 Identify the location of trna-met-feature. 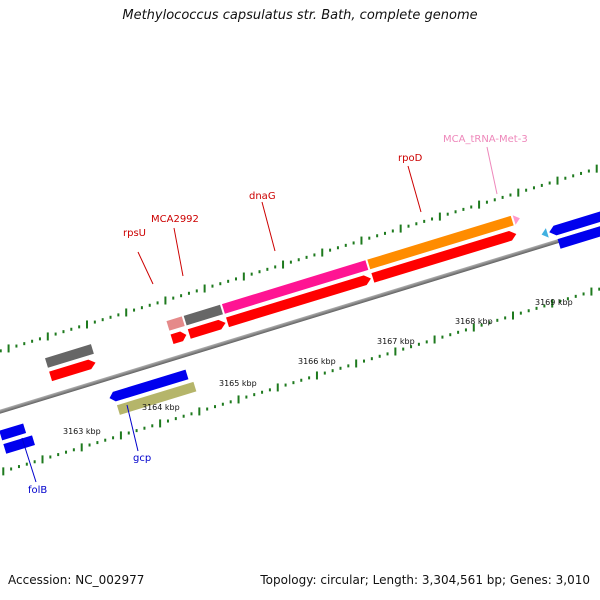
(517, 219).